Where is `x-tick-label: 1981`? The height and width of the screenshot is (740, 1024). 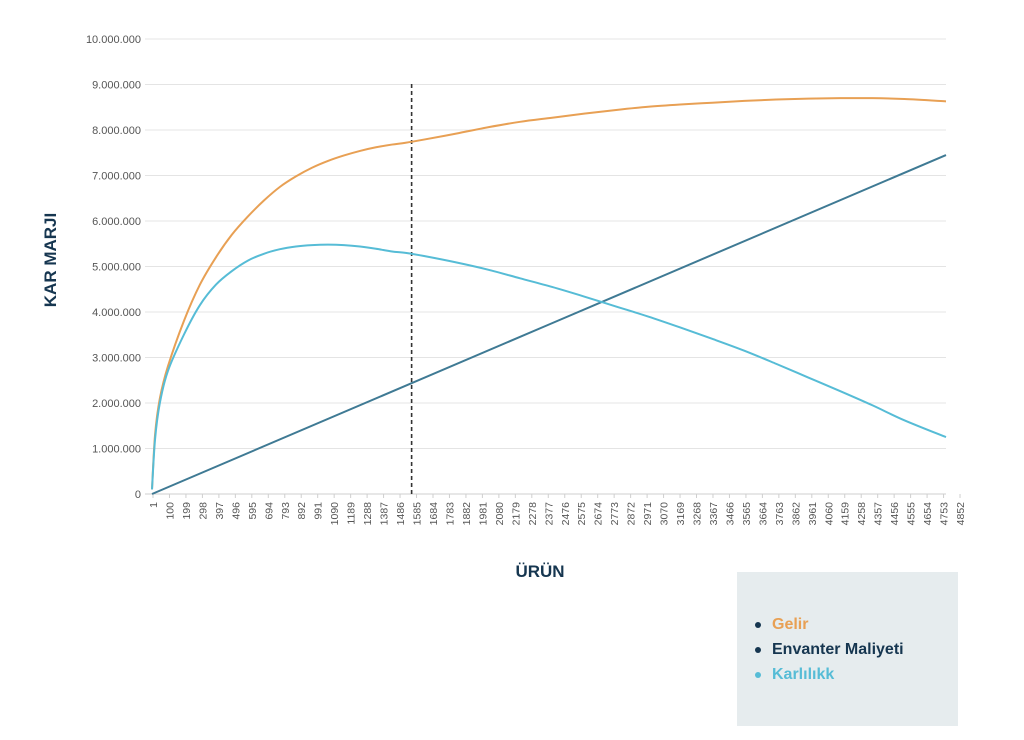
x-tick-label: 1981 is located at coordinates (483, 514).